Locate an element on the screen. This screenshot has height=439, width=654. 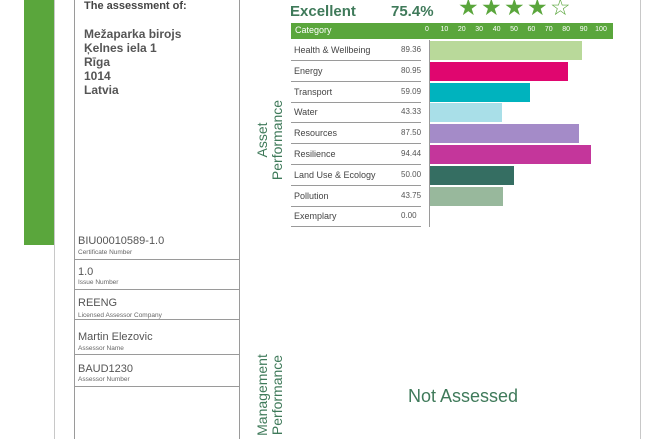
category-label: Resources is located at coordinates (316, 133).